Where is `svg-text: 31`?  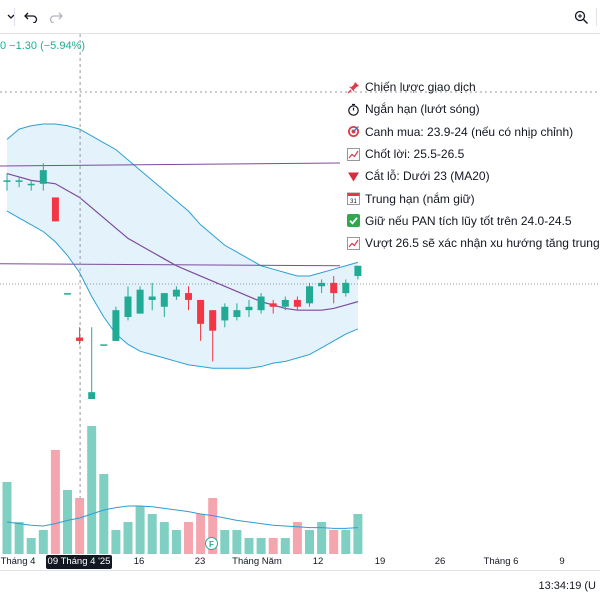 svg-text: 31 is located at coordinates (353, 202).